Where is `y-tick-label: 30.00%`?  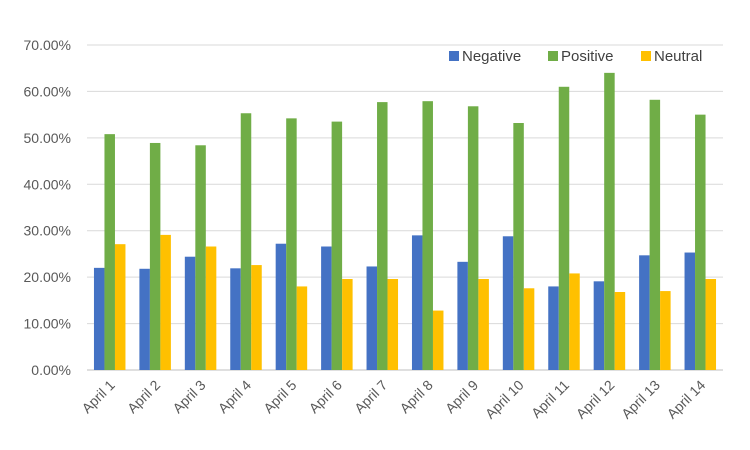
y-tick-label: 30.00% is located at coordinates (47, 231).